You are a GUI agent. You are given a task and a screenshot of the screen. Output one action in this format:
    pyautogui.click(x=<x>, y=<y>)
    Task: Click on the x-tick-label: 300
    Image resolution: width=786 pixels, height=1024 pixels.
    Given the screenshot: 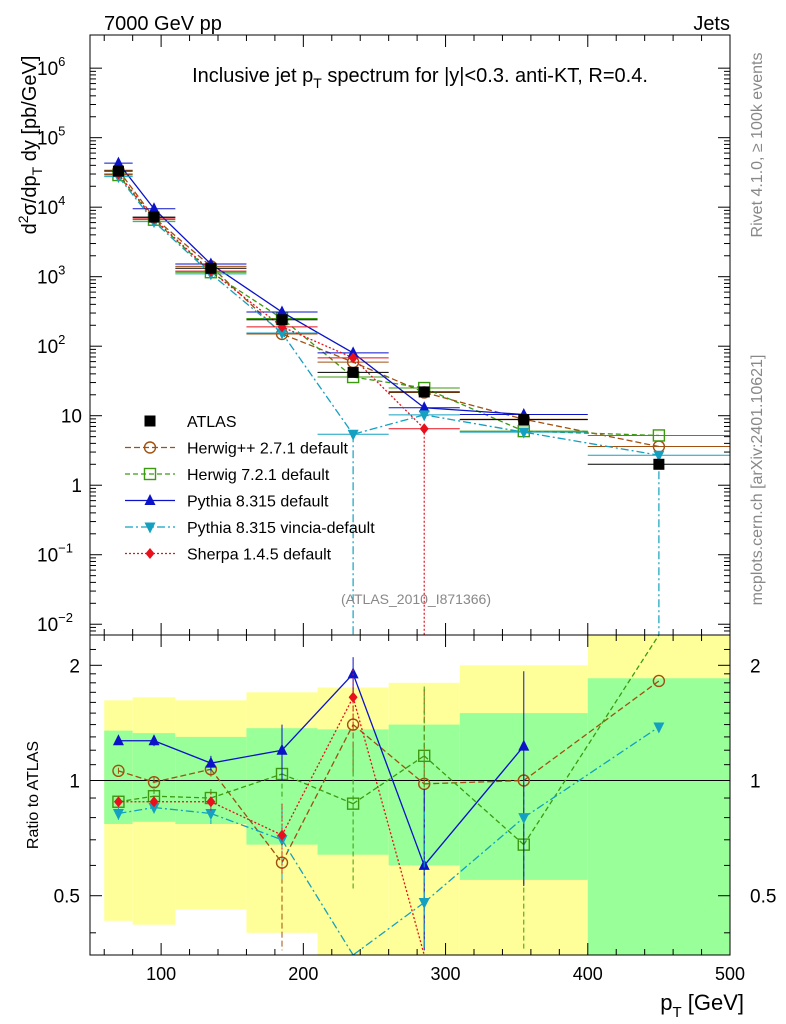 What is the action you would take?
    pyautogui.click(x=446, y=974)
    